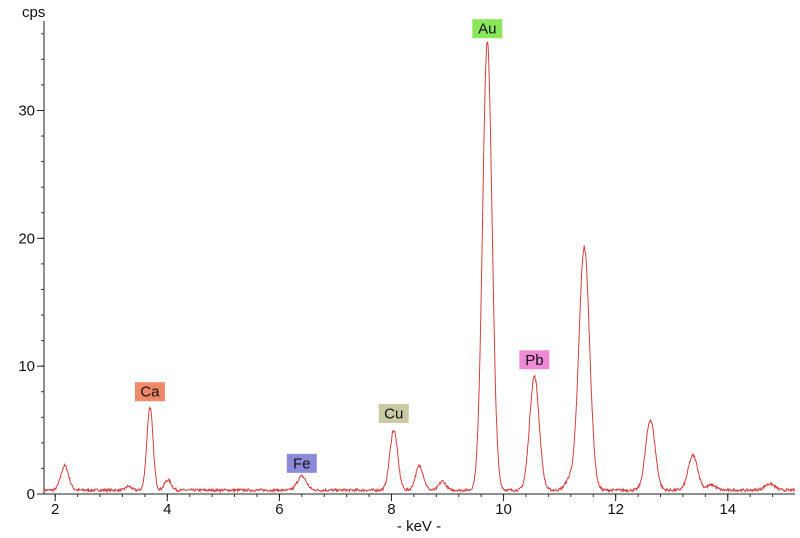 This screenshot has height=538, width=800. I want to click on x-tick-label: 12, so click(615, 509).